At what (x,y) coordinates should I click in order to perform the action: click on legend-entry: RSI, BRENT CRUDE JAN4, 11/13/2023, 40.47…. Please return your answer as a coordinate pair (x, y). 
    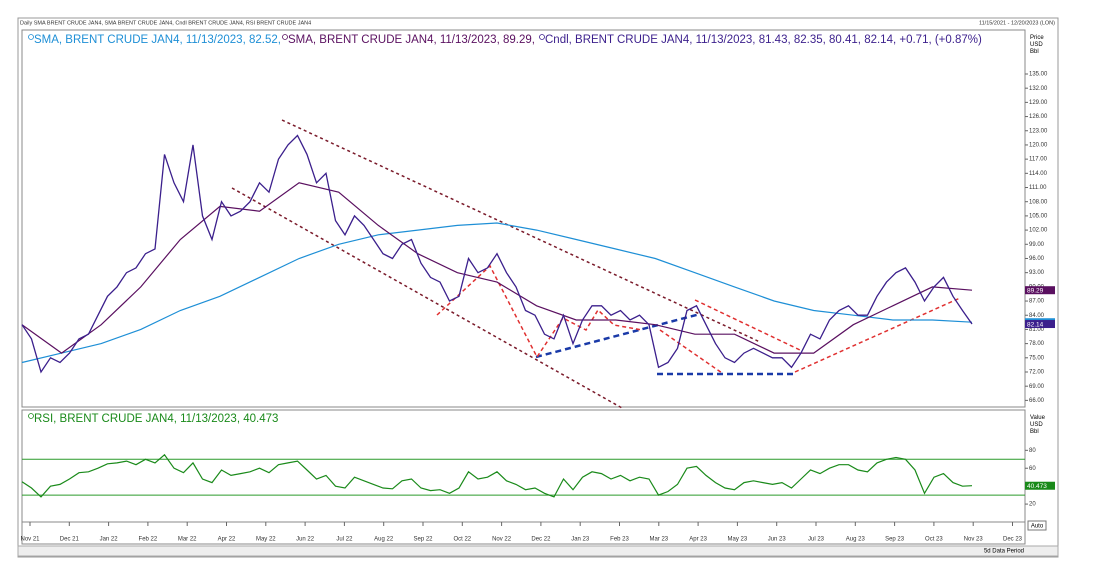
    Looking at the image, I should click on (156, 419).